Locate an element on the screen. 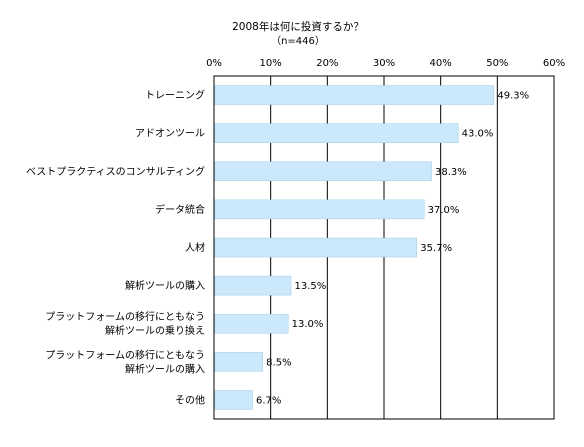 The image size is (584, 447). chart-title: 2008年は何に投資するか？ is located at coordinates (298, 26).